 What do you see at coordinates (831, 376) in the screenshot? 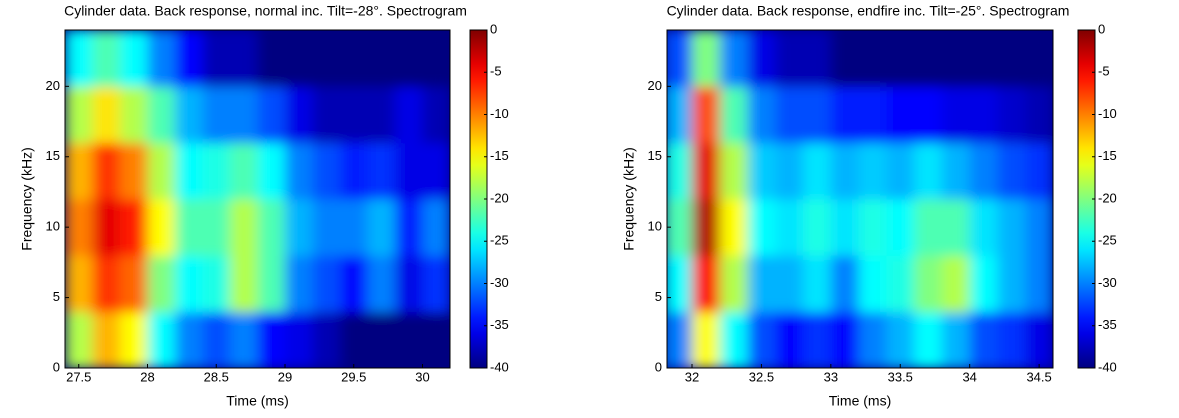
I see `x-tick-label: 33` at bounding box center [831, 376].